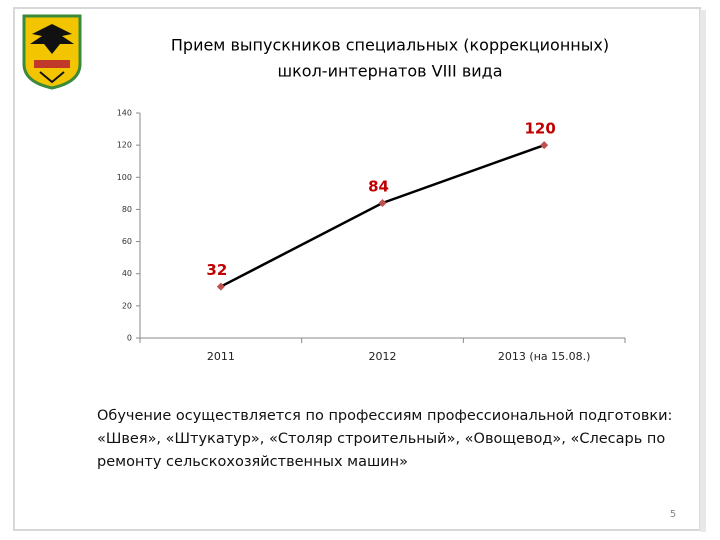  Describe the element at coordinates (540, 129) in the screenshot. I see `data-label: 120` at that location.